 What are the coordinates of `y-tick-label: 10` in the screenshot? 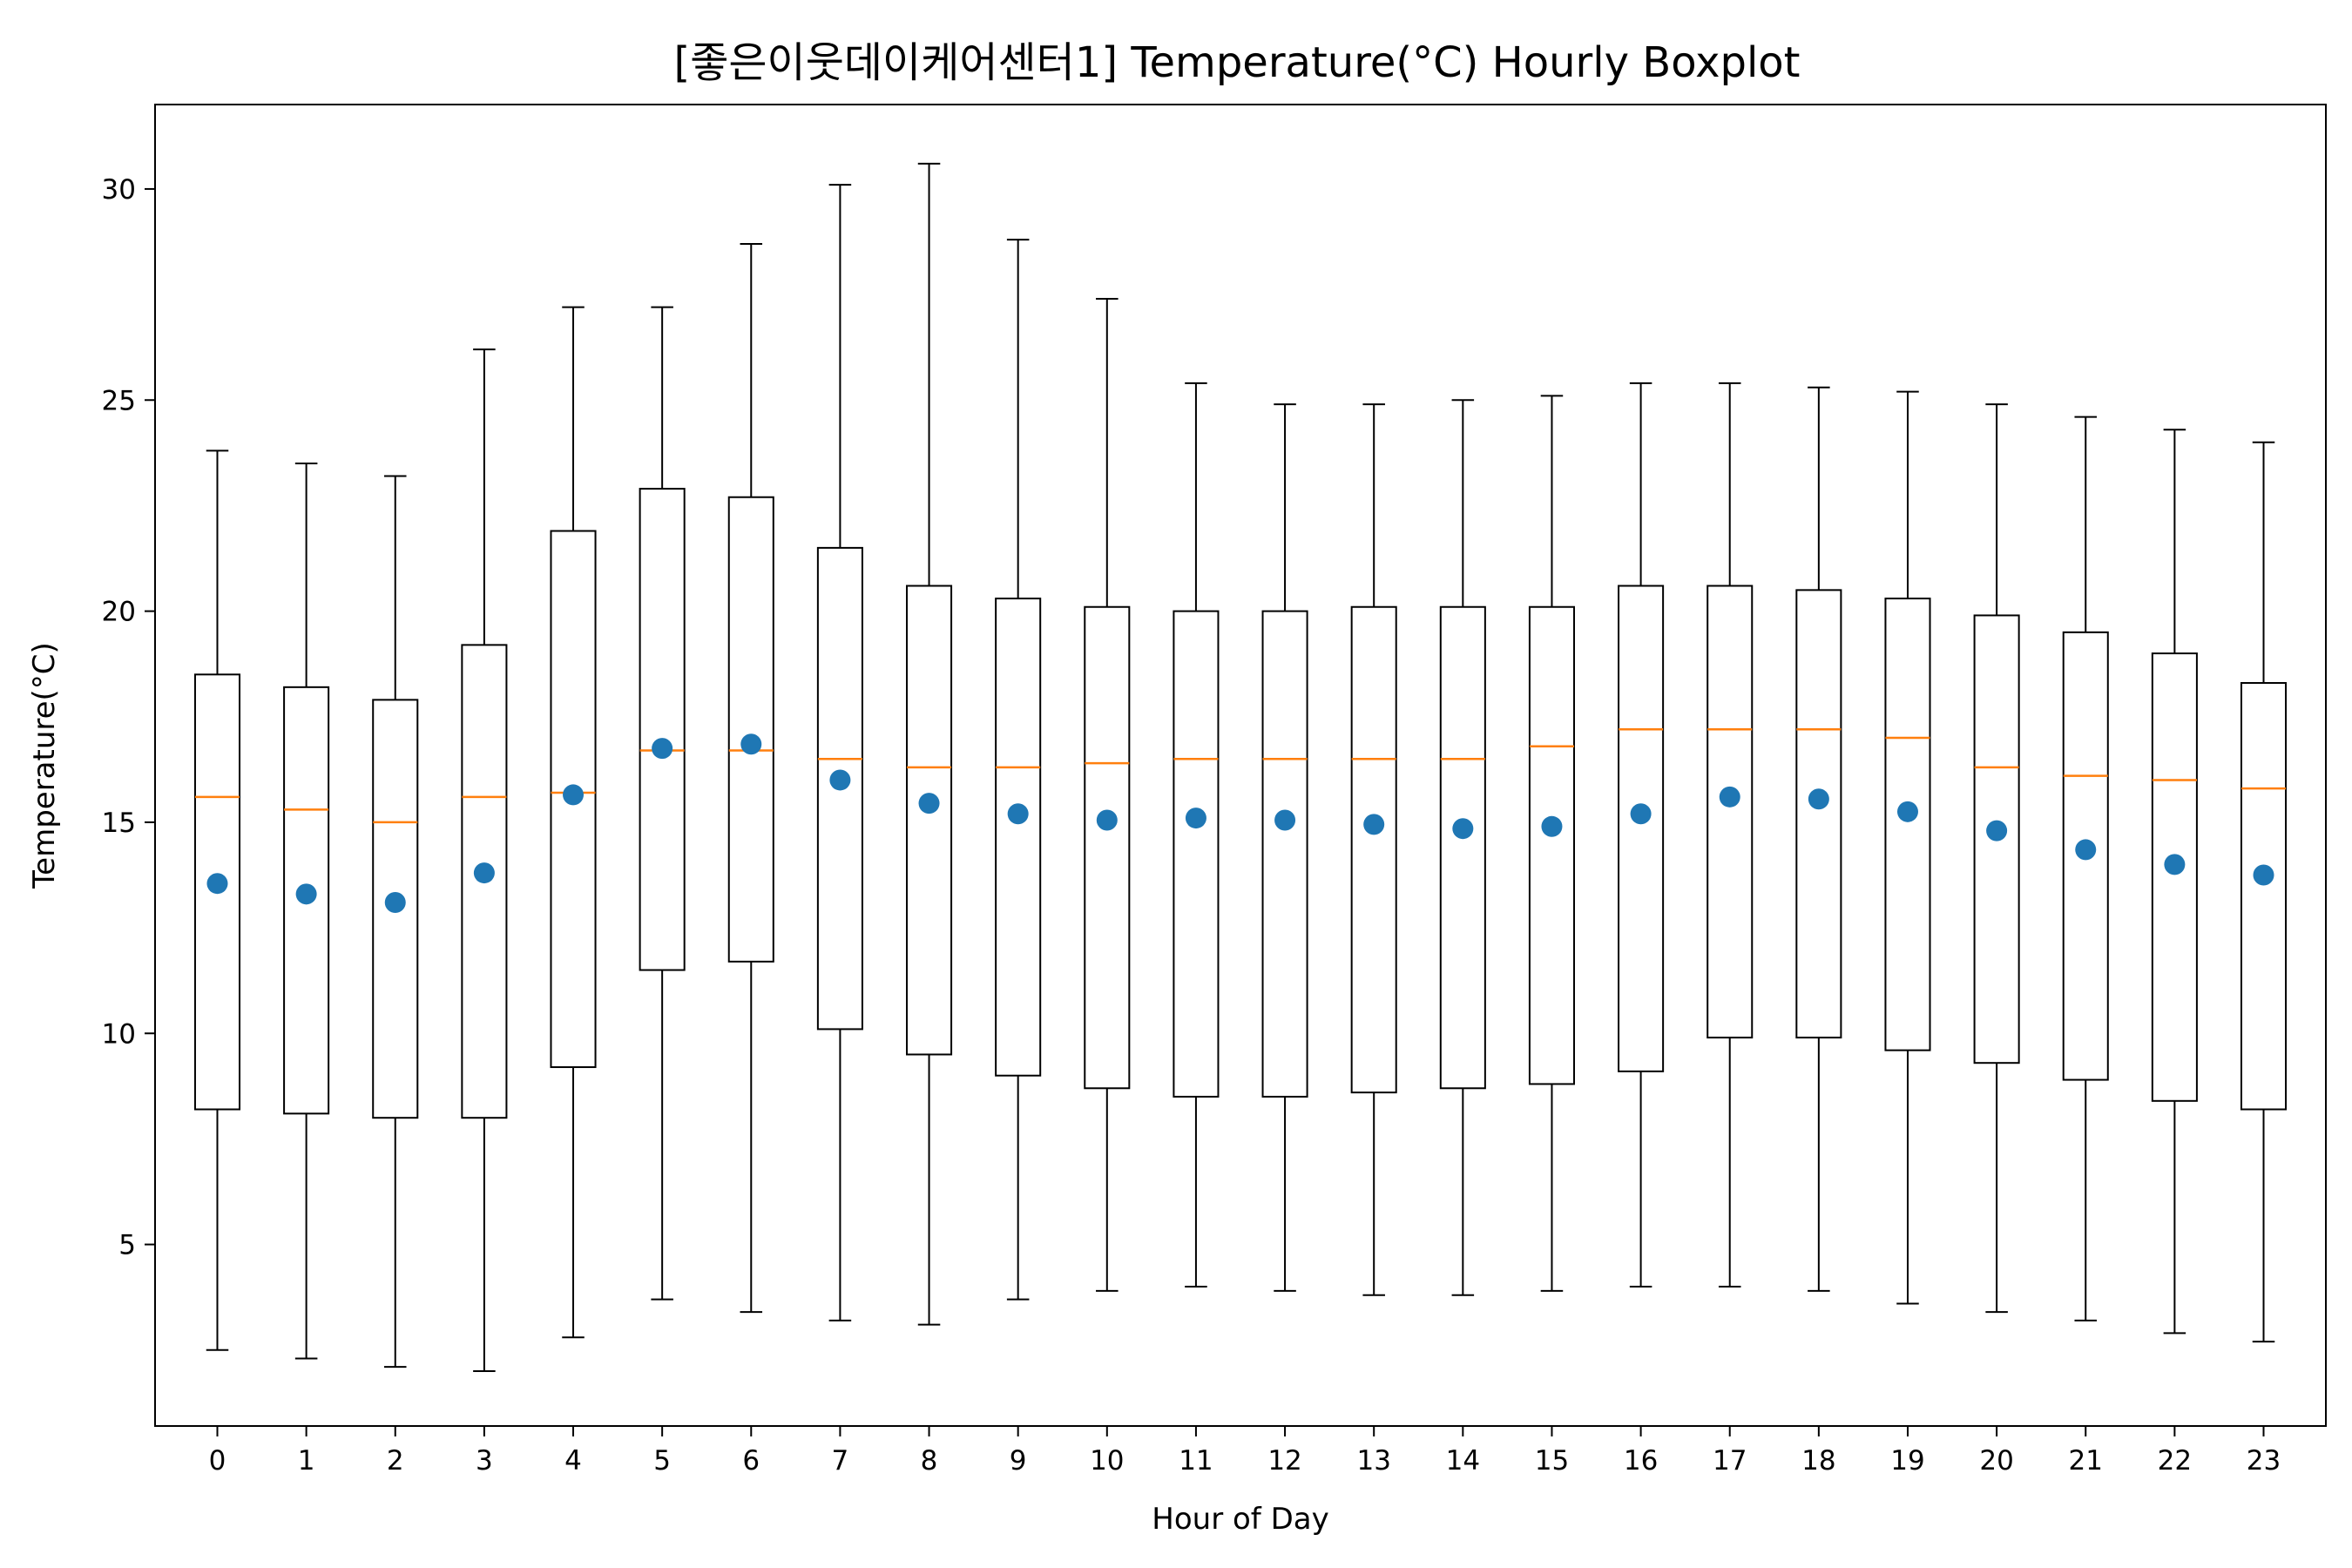 It's located at (119, 1034).